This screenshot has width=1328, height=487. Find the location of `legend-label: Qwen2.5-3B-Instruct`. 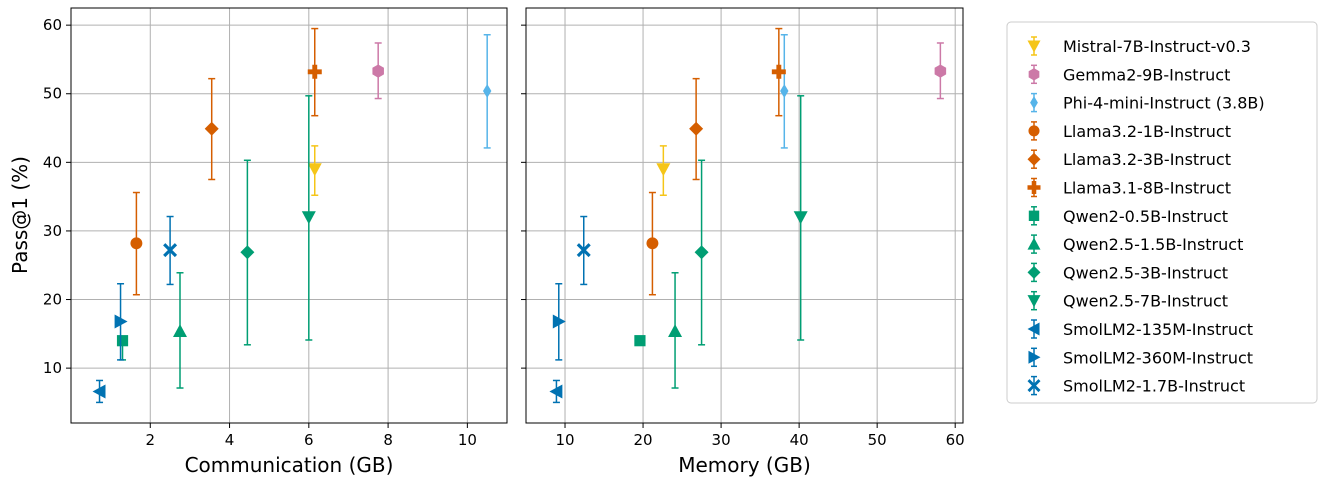

legend-label: Qwen2.5-3B-Instruct is located at coordinates (1145, 272).